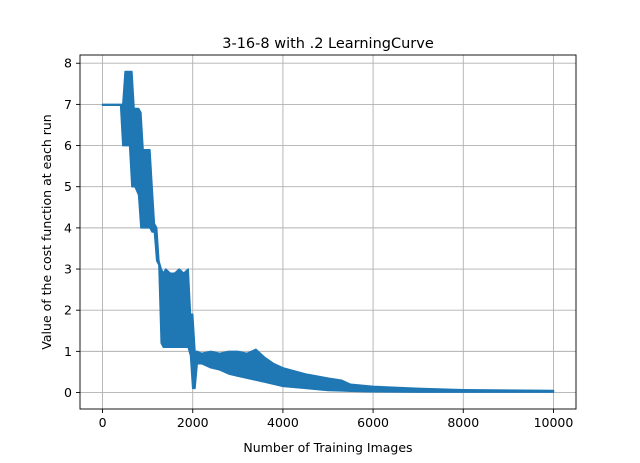 This screenshot has width=640, height=463. I want to click on y-tick-label: 0, so click(68, 392).